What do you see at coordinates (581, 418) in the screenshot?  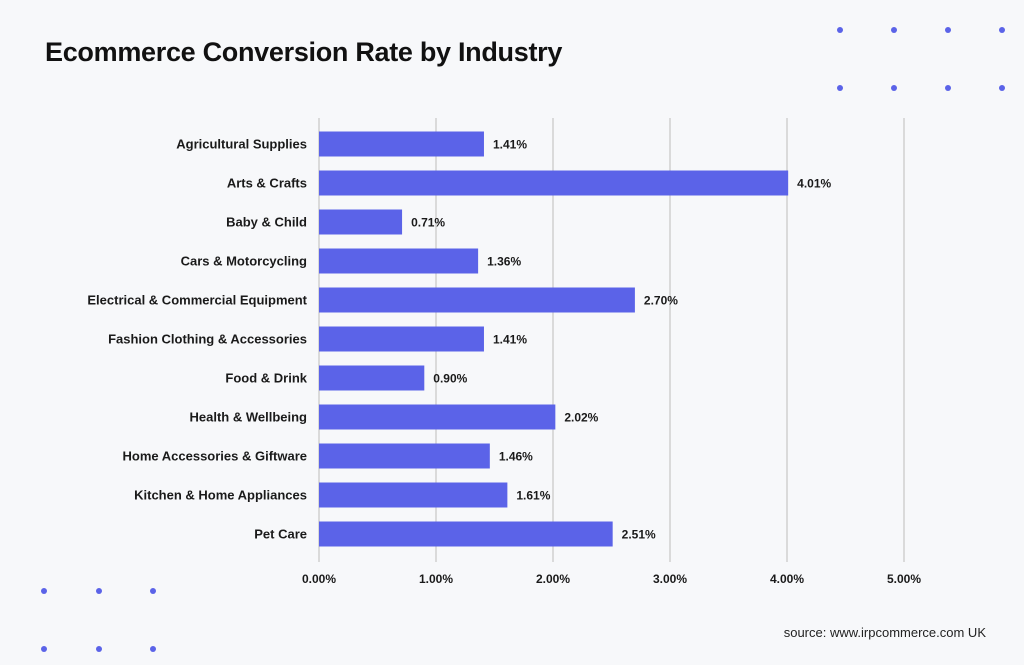 I see `value-label: 2.02%` at bounding box center [581, 418].